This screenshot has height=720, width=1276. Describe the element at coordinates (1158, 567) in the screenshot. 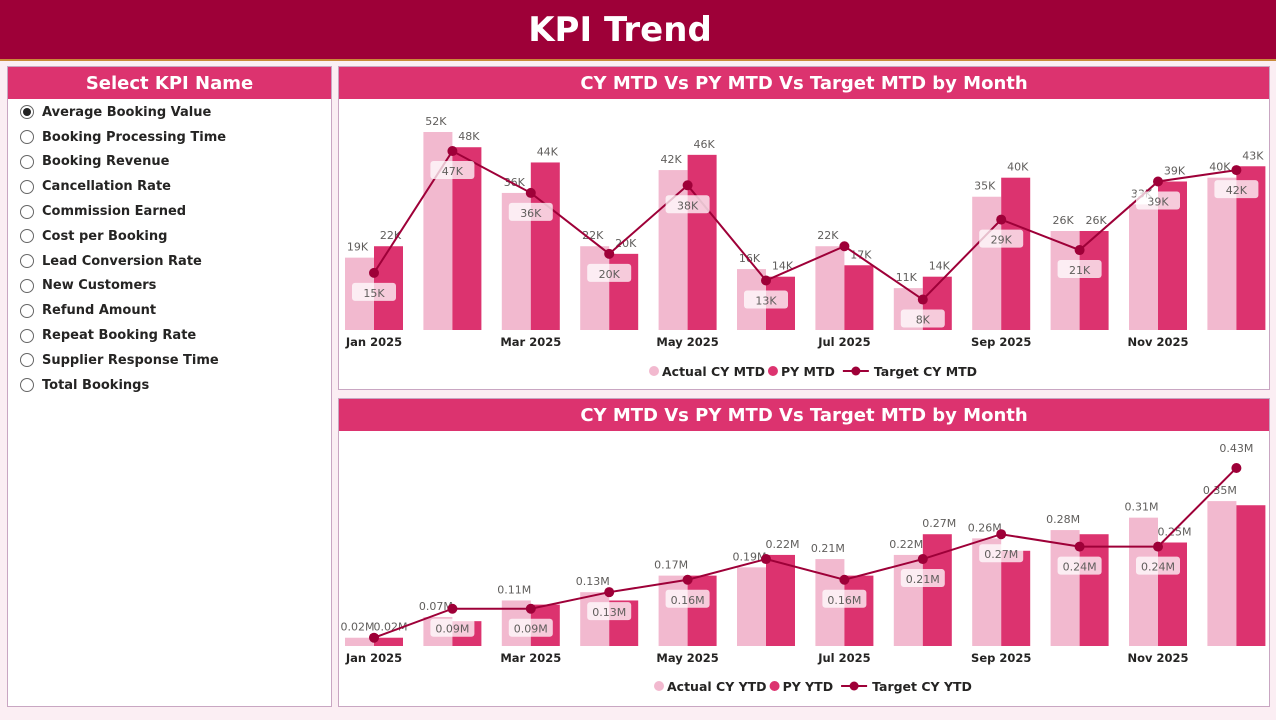

I see `target-data-label: 0.24M` at that location.